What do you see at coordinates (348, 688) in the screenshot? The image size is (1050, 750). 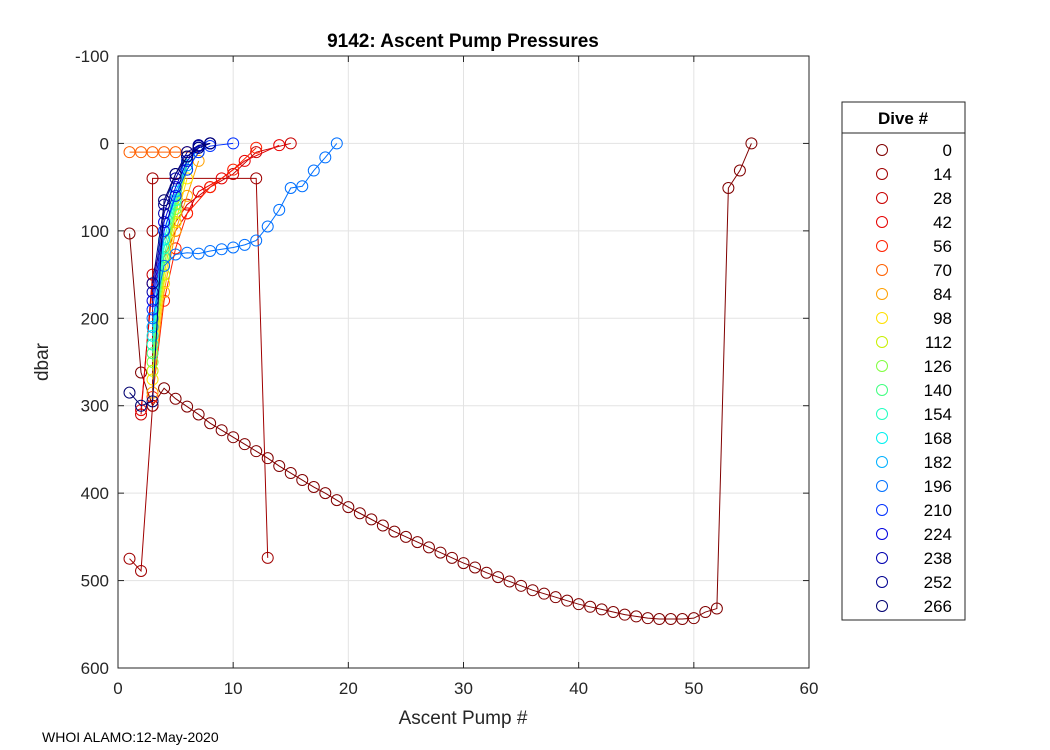 I see `x-tick-label: 20` at bounding box center [348, 688].